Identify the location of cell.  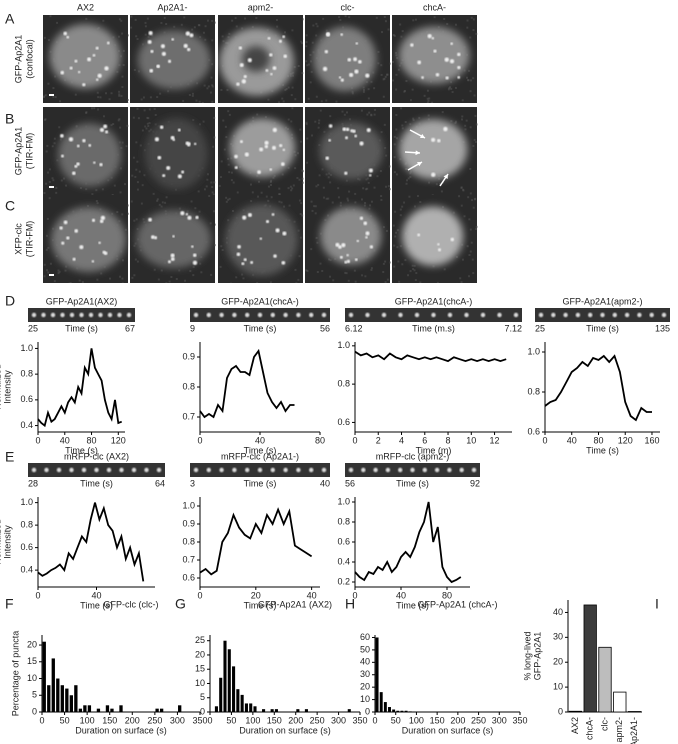
(351, 236).